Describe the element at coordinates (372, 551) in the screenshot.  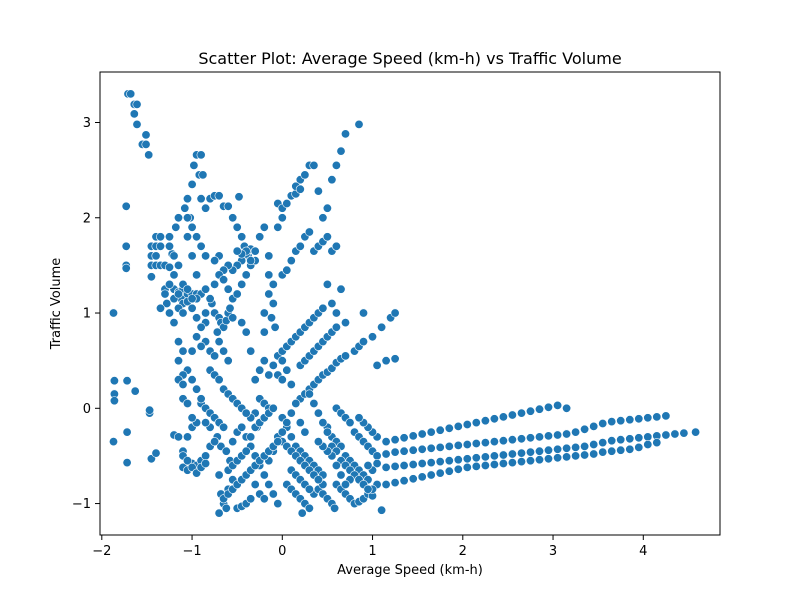
I see `x-tick-label: 1` at that location.